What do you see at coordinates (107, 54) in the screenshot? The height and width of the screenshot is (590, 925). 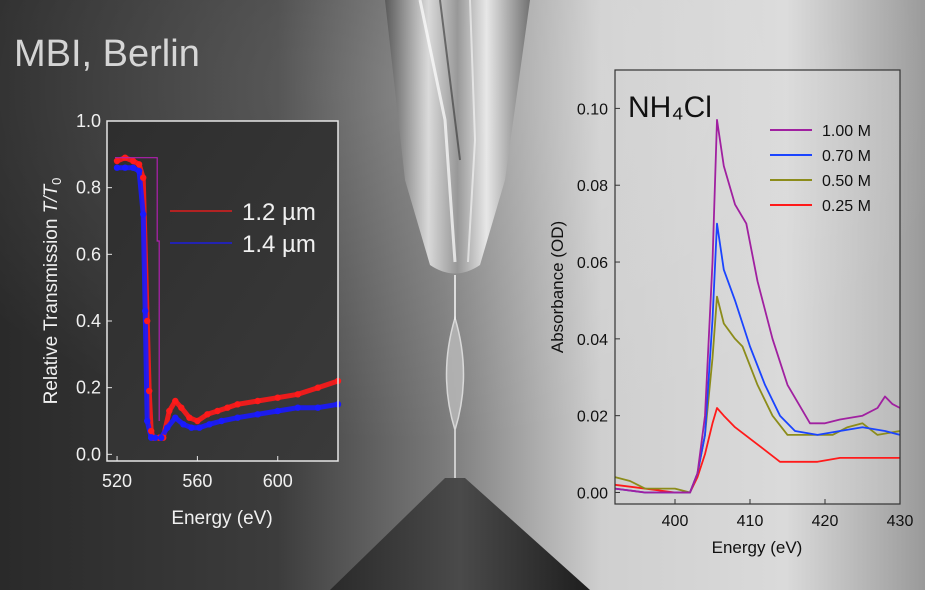 I see `page-title: MBI, Berlin` at bounding box center [107, 54].